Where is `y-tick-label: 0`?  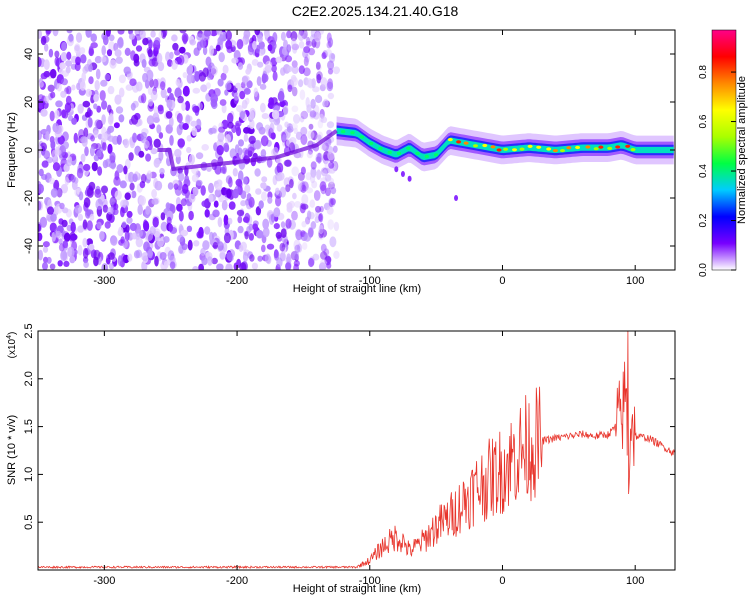
y-tick-label: 0 is located at coordinates (29, 150).